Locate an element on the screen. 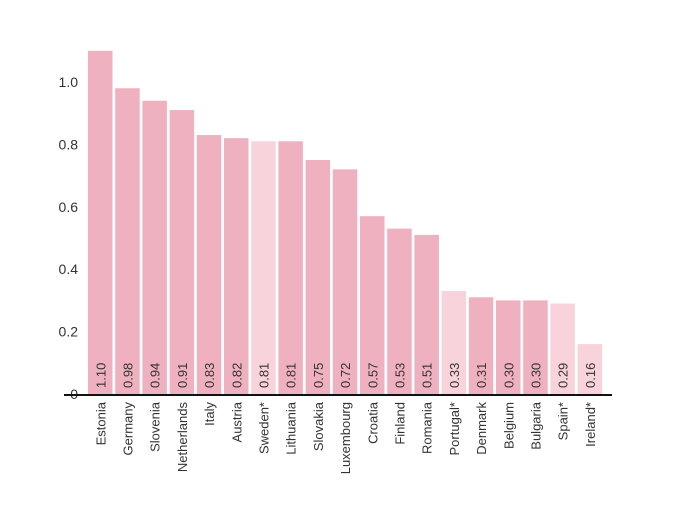 The width and height of the screenshot is (700, 509). bar-value-label: 0.53 is located at coordinates (399, 375).